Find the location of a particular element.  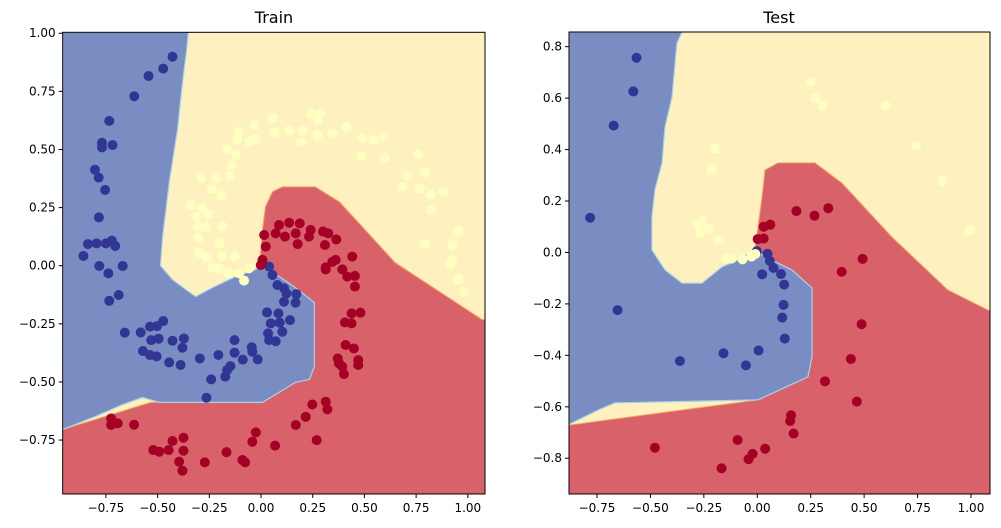

x-tick-label: −0.25 is located at coordinates (703, 508).